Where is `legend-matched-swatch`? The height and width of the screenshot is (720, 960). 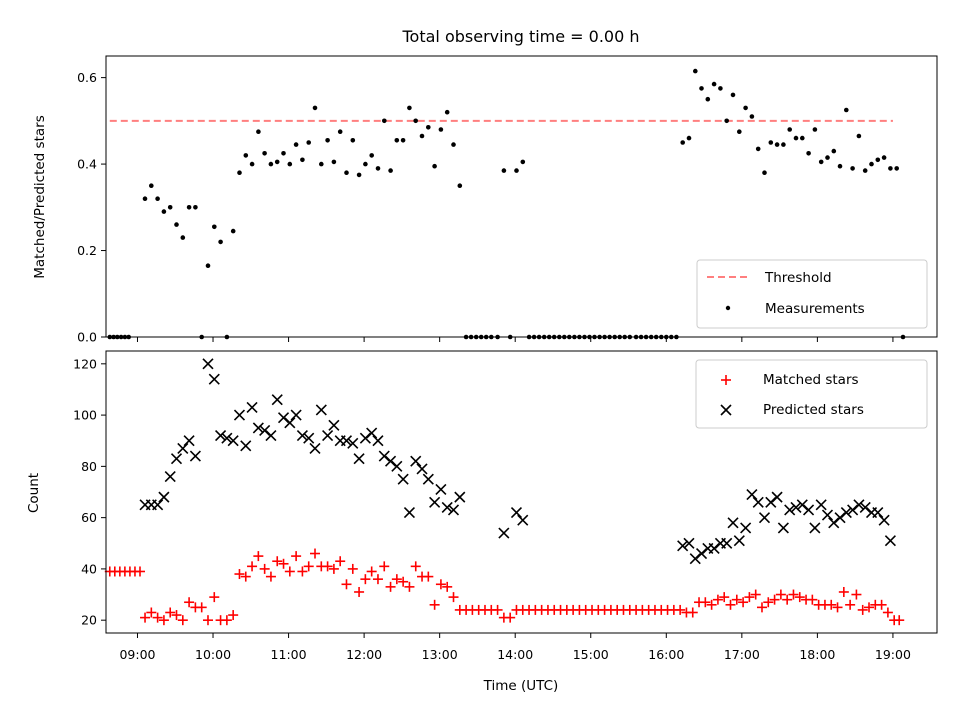 legend-matched-swatch is located at coordinates (726, 380).